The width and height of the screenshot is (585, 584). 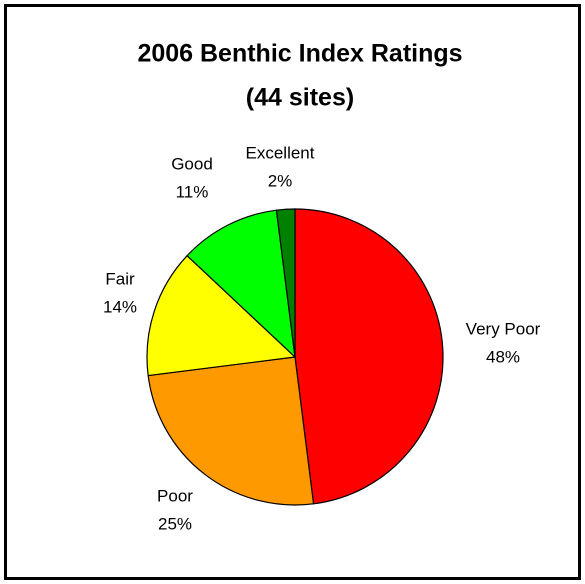 I want to click on slice-value: 14%, so click(x=120, y=306).